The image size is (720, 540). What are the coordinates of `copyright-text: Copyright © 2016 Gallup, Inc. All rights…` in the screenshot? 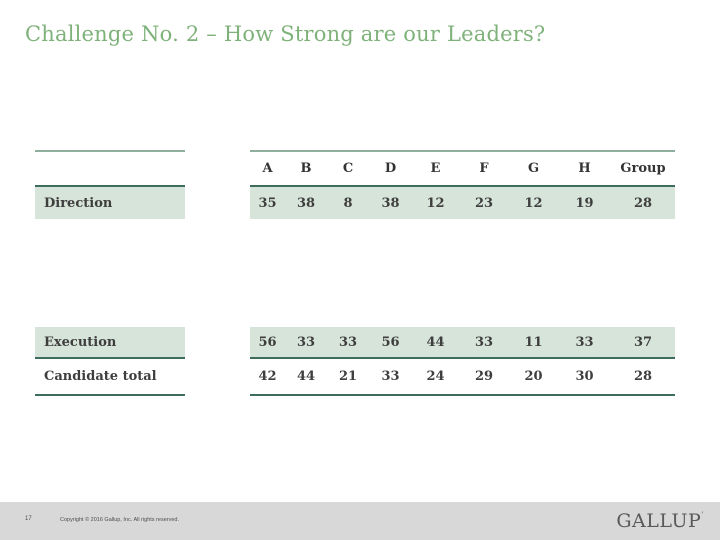 It's located at (119, 519).